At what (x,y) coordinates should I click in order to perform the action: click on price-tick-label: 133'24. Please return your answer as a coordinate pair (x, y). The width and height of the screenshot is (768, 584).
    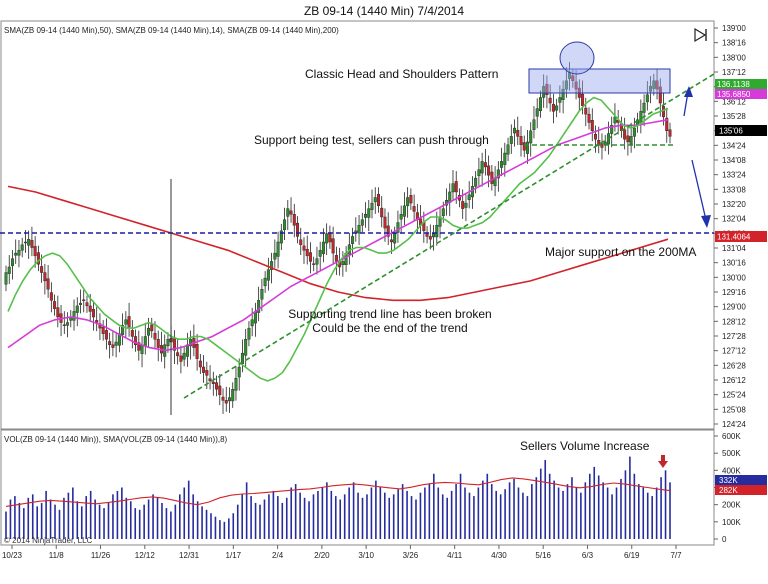
    Looking at the image, I should click on (734, 175).